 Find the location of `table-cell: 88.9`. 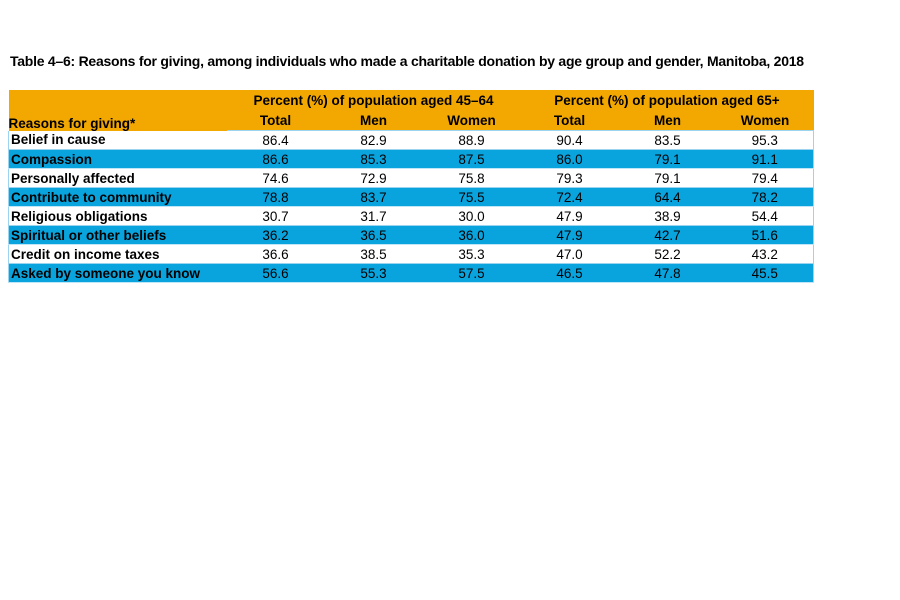

table-cell: 88.9 is located at coordinates (471, 140).